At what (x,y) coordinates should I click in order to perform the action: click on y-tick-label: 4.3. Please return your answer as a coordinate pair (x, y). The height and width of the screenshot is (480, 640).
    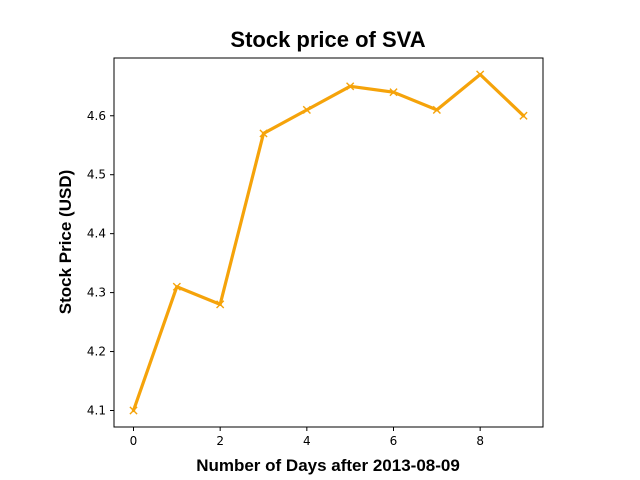
    Looking at the image, I should click on (96, 293).